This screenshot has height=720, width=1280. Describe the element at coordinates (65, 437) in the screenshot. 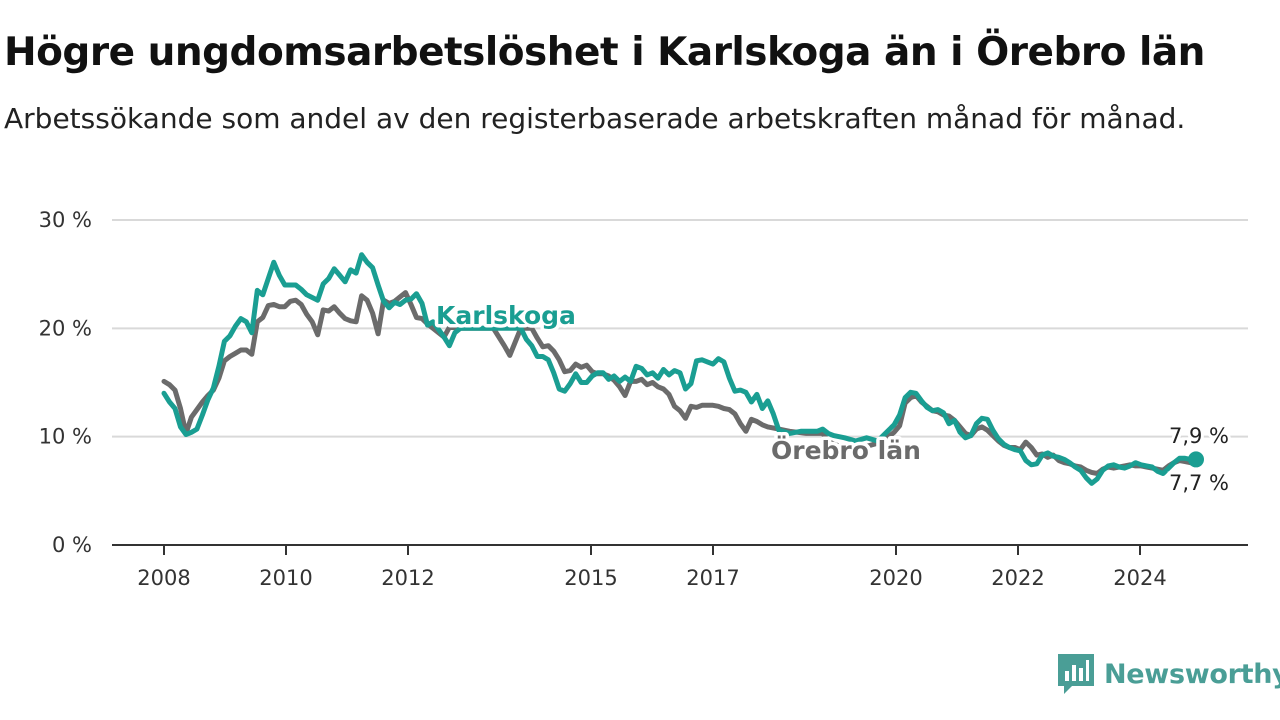

I see `y-tick-label: 10 %` at that location.